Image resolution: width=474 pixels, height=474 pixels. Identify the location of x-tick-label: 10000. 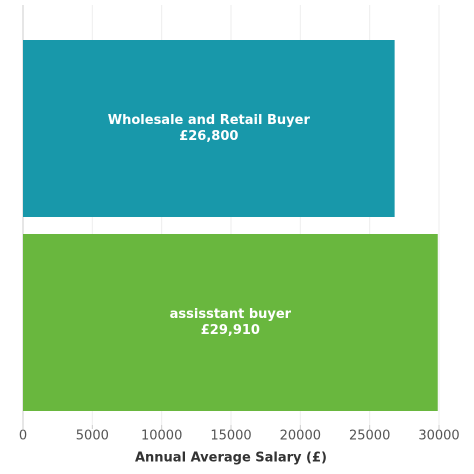
(161, 436).